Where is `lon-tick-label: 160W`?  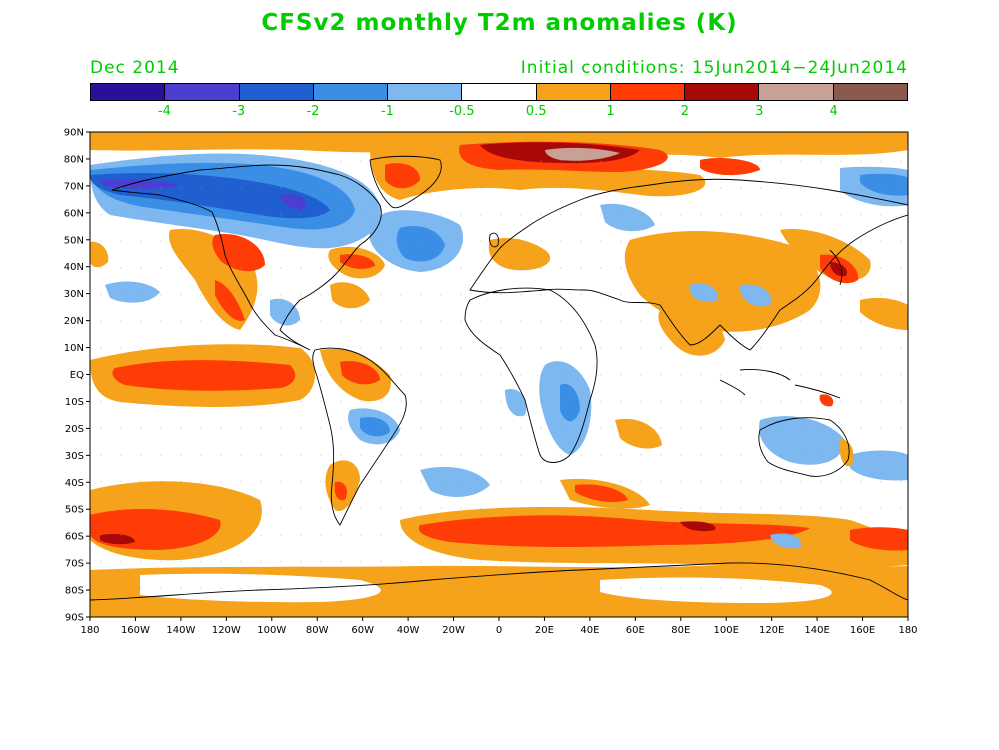
lon-tick-label: 160W is located at coordinates (135, 630).